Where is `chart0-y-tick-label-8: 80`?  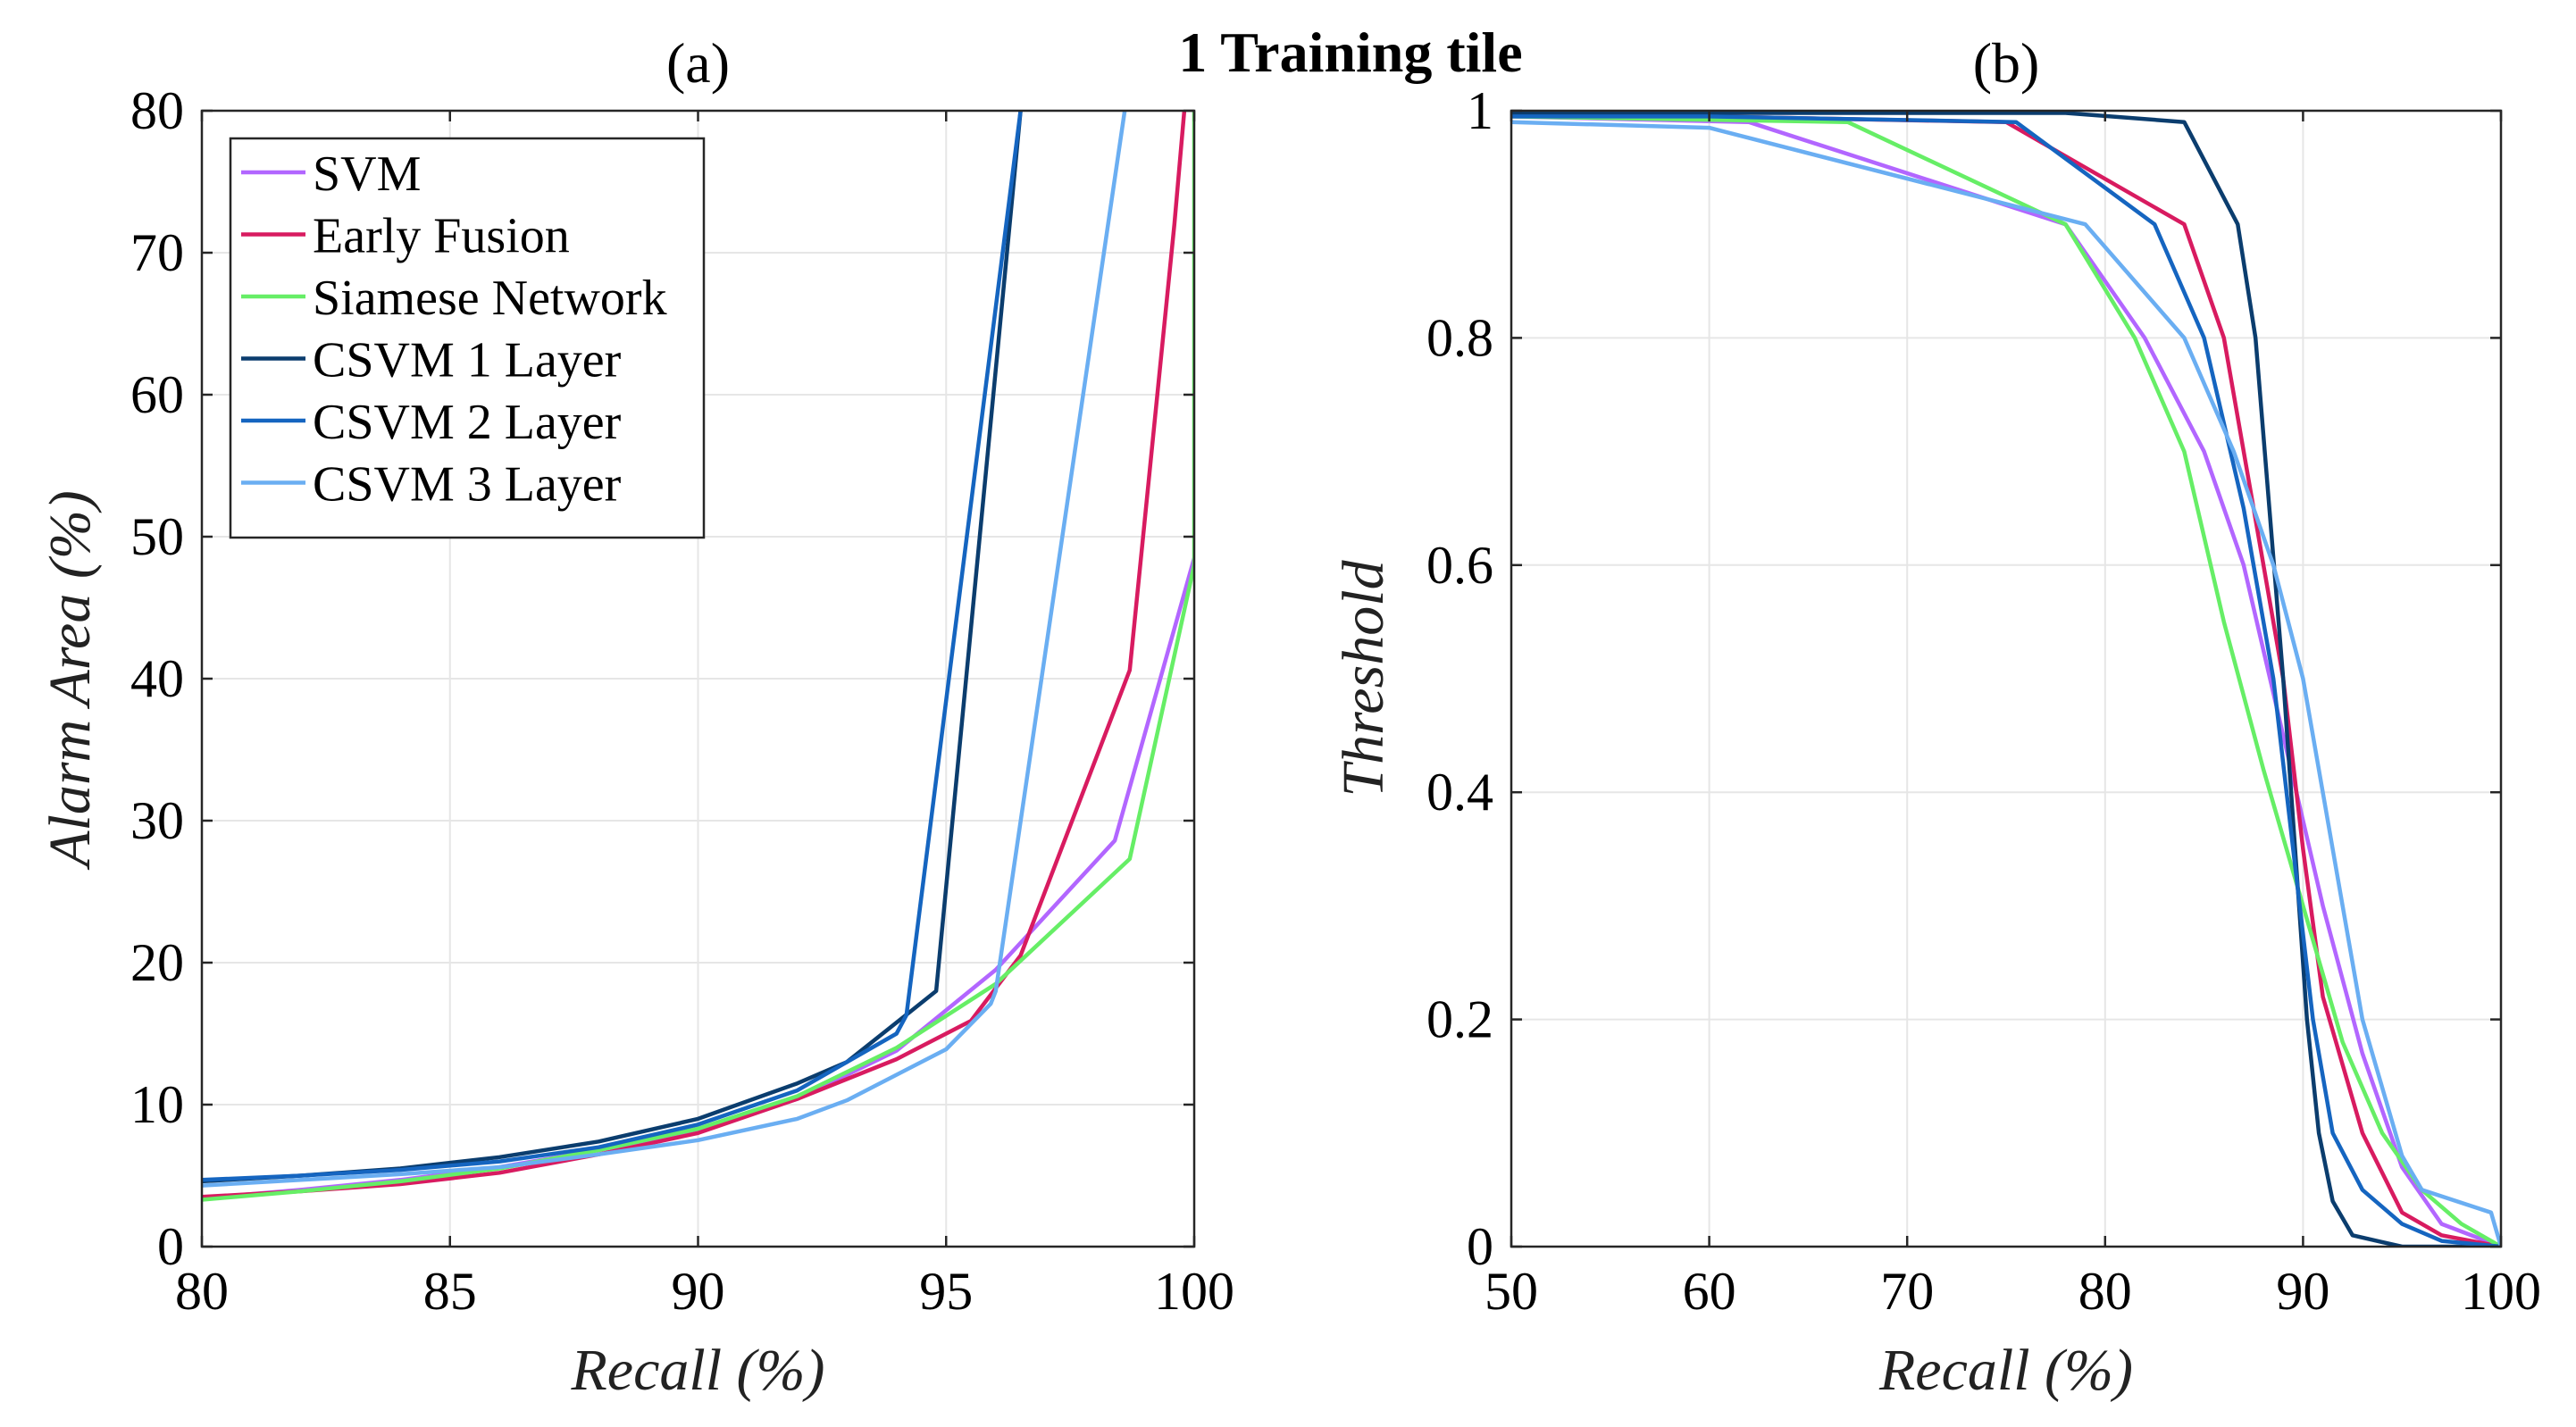
chart0-y-tick-label-8: 80 is located at coordinates (157, 110).